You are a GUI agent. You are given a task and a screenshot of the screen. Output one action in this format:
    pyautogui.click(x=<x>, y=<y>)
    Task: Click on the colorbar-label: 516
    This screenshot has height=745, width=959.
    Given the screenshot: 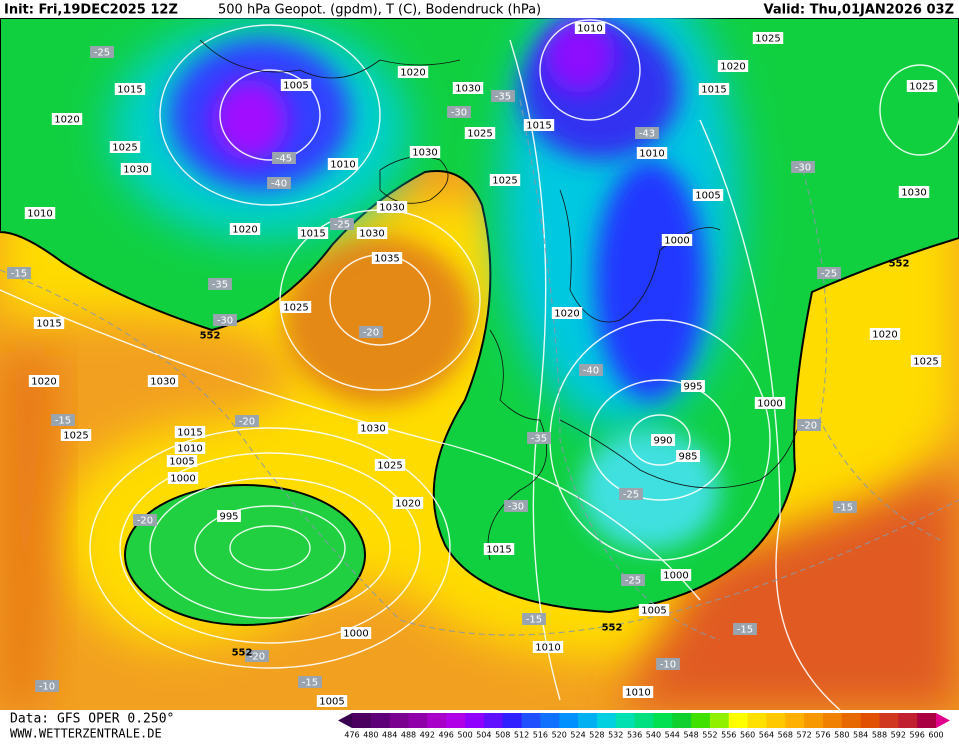 What is the action you would take?
    pyautogui.click(x=540, y=735)
    